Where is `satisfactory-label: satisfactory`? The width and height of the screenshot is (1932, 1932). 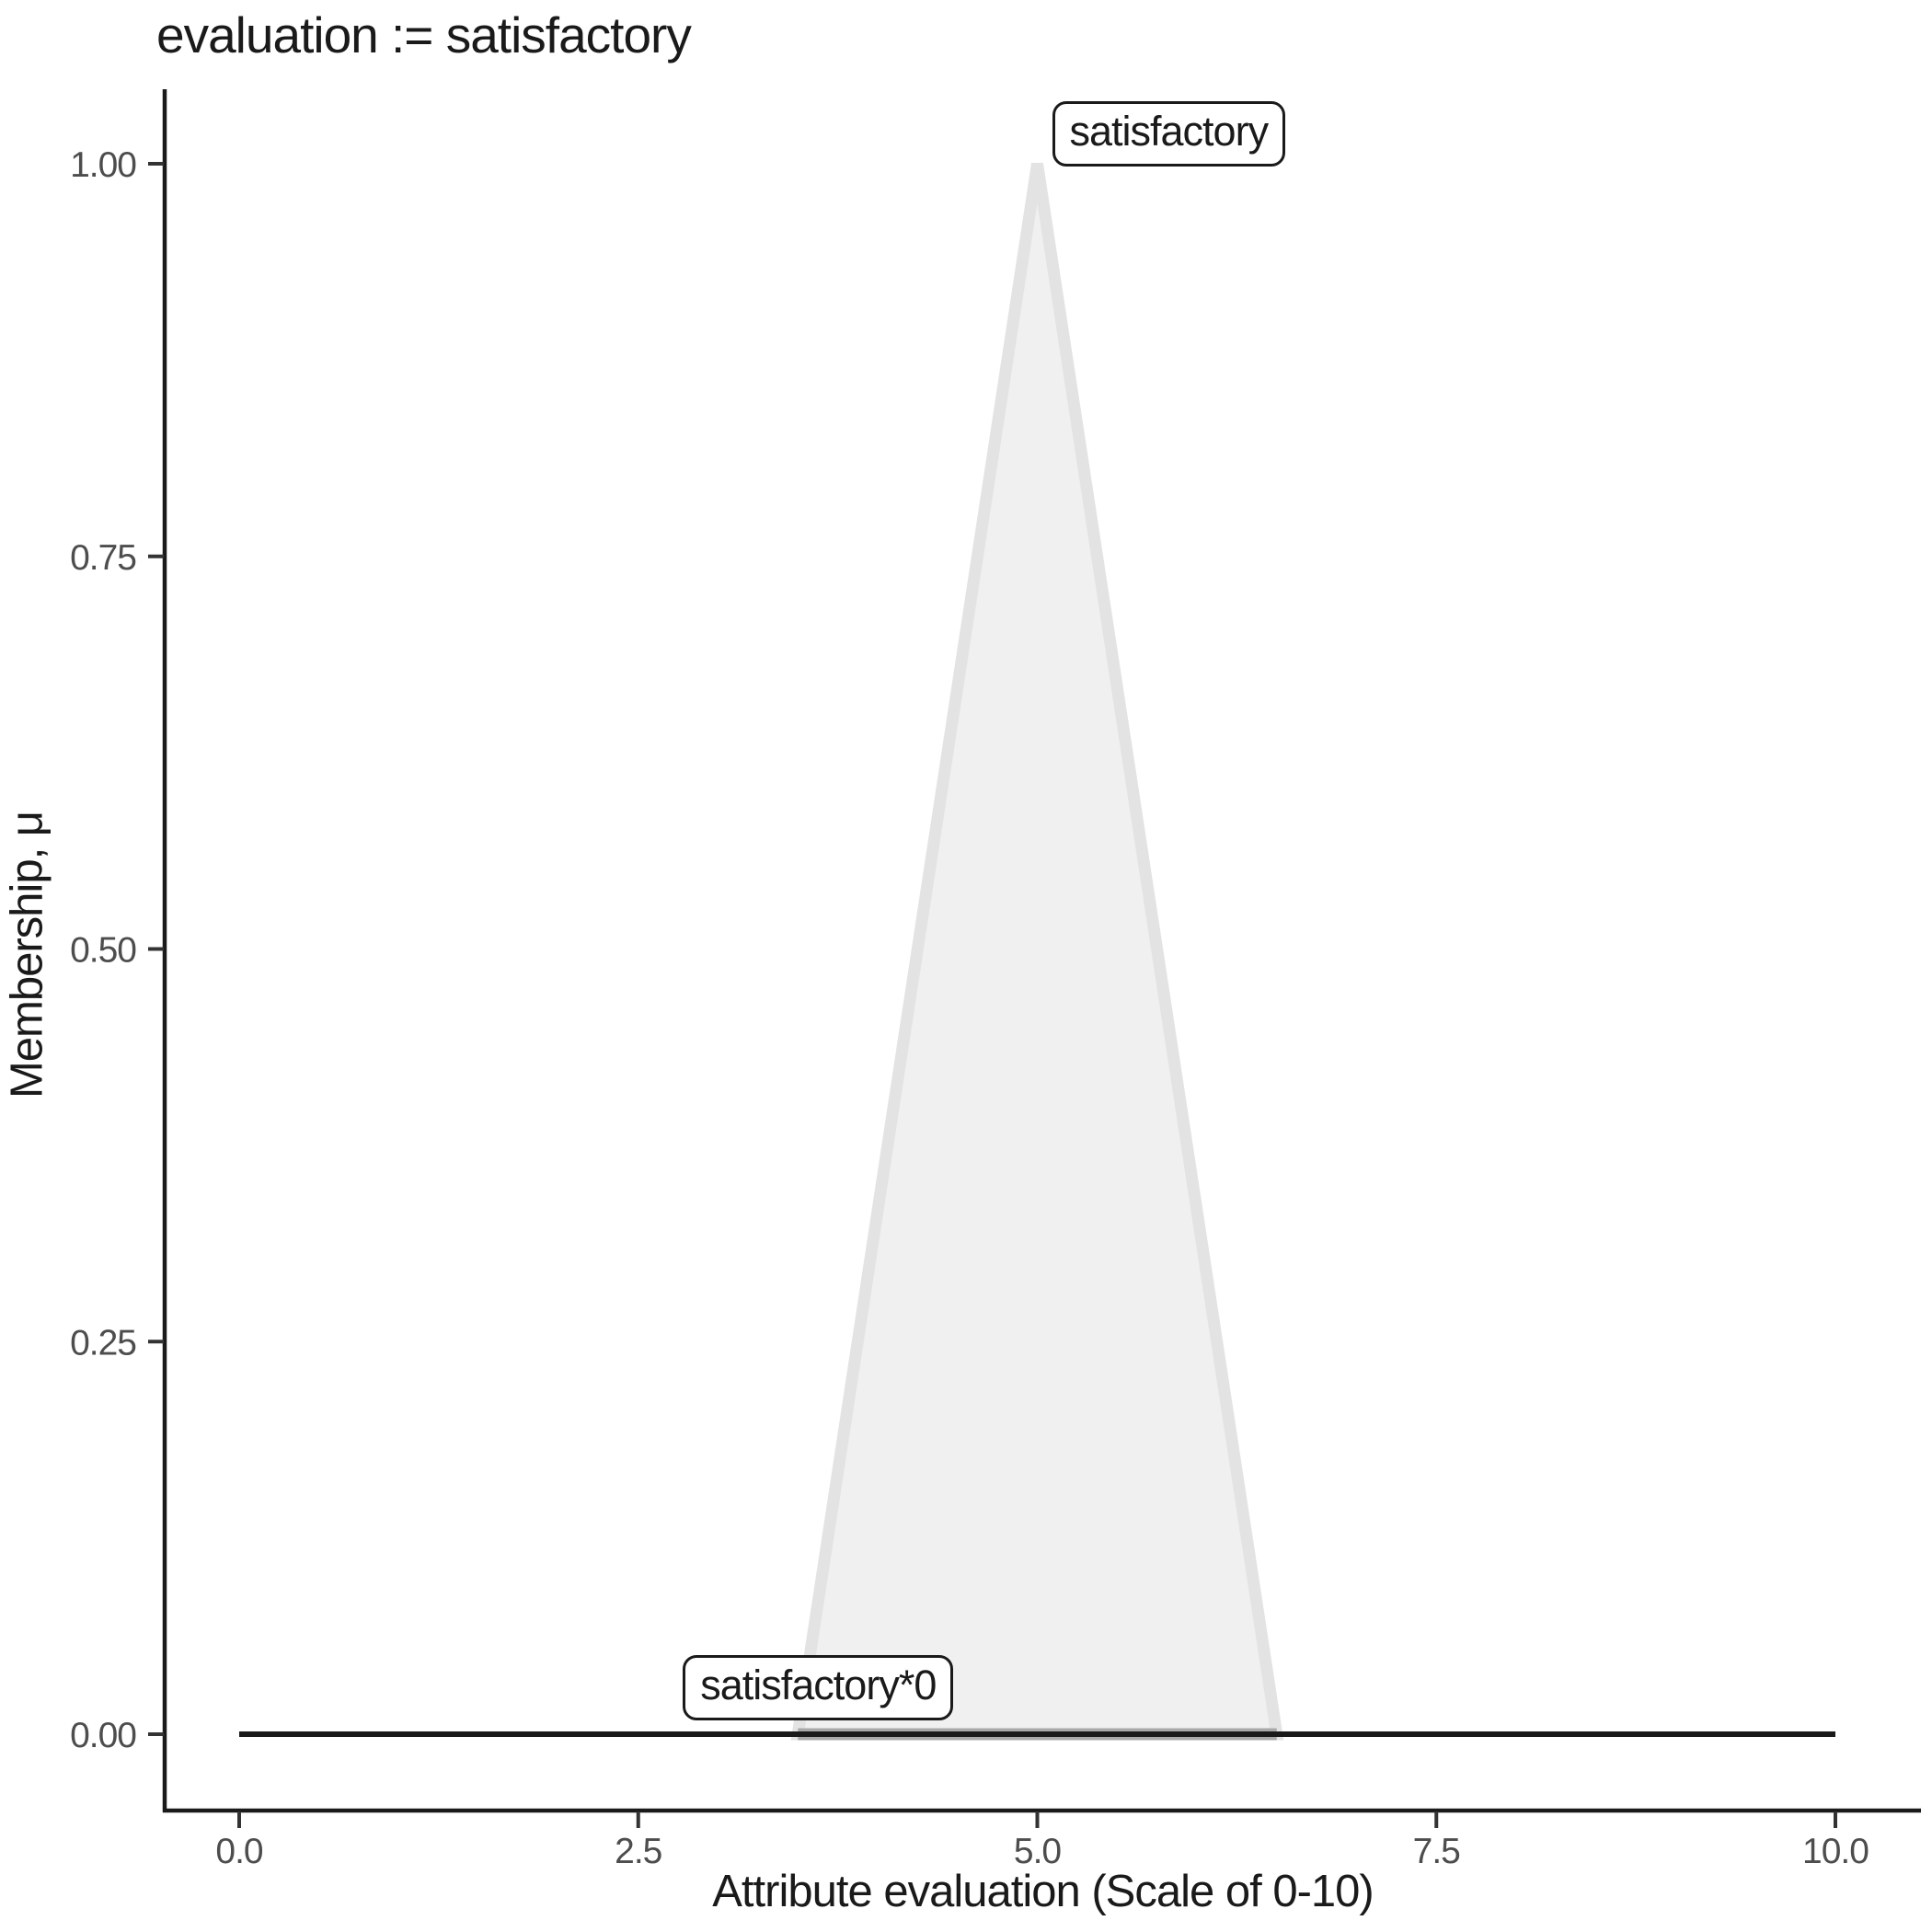
satisfactory-label: satisfactory is located at coordinates (1169, 134).